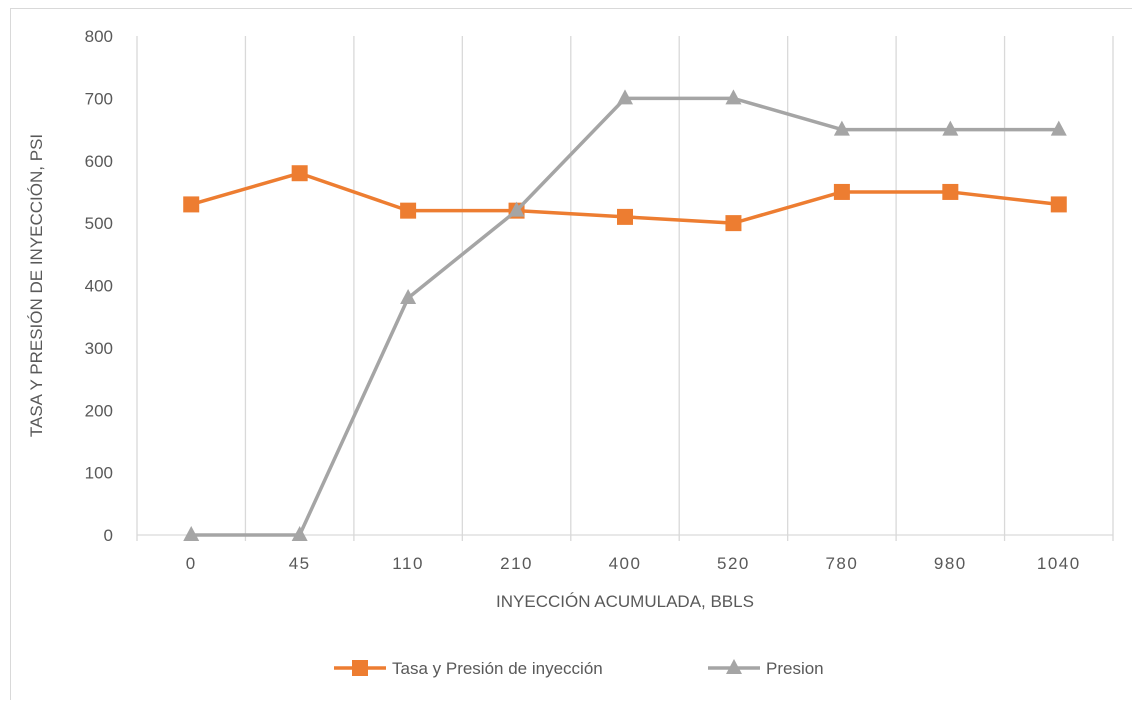  What do you see at coordinates (734, 666) in the screenshot?
I see `legend-marker-triangle` at bounding box center [734, 666].